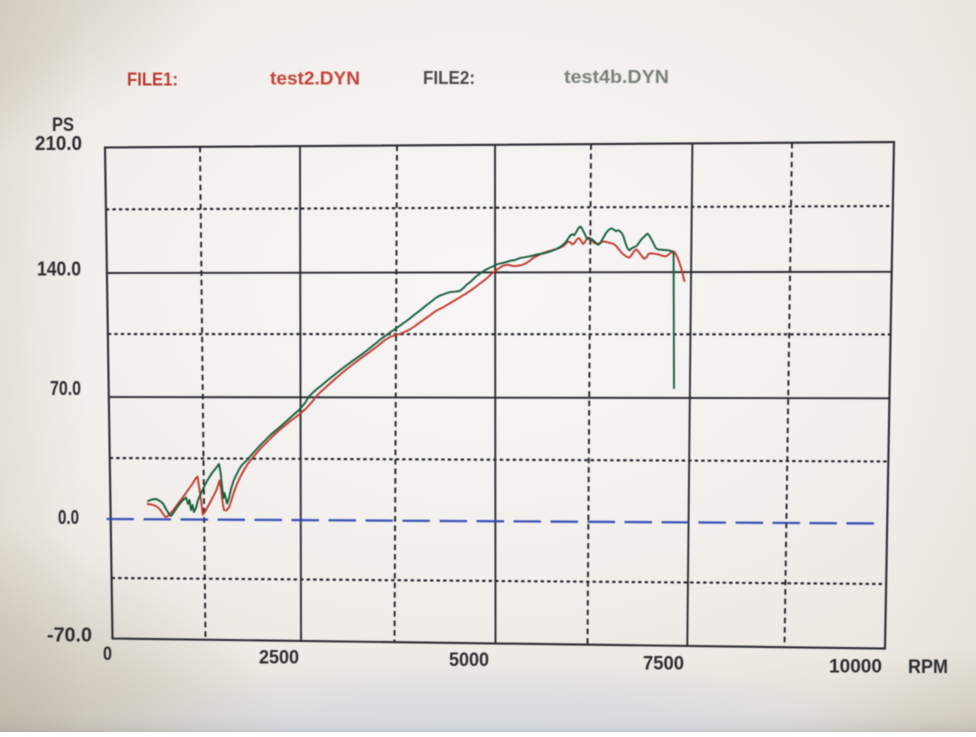 The height and width of the screenshot is (737, 976). What do you see at coordinates (152, 79) in the screenshot?
I see `svg-text: FILE1:` at bounding box center [152, 79].